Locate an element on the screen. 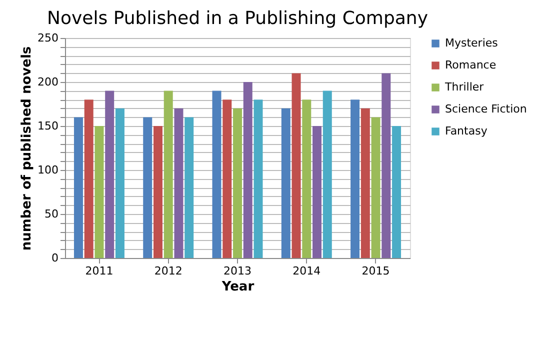 The image size is (558, 344). y-tick-label: 50 is located at coordinates (51, 214).